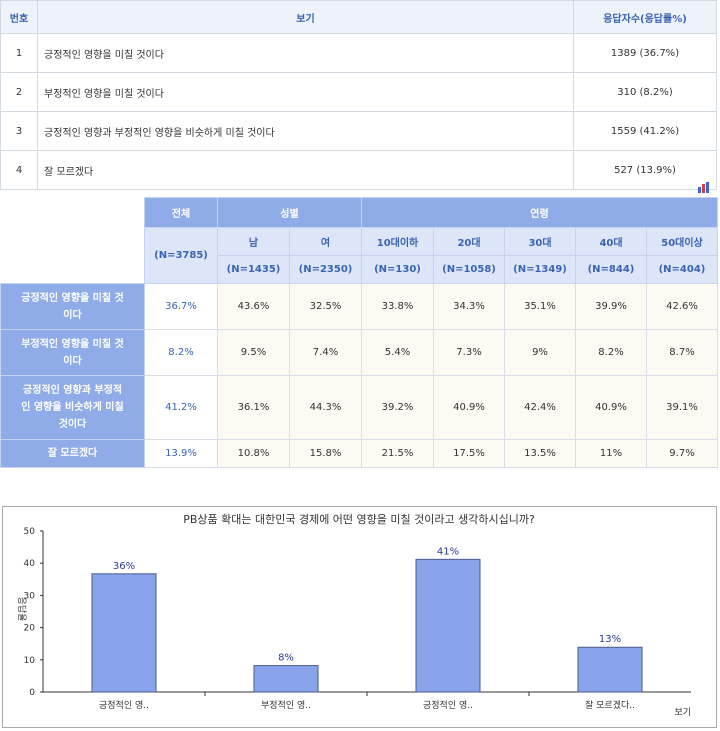  I want to click on cell-value: 11%, so click(611, 453).